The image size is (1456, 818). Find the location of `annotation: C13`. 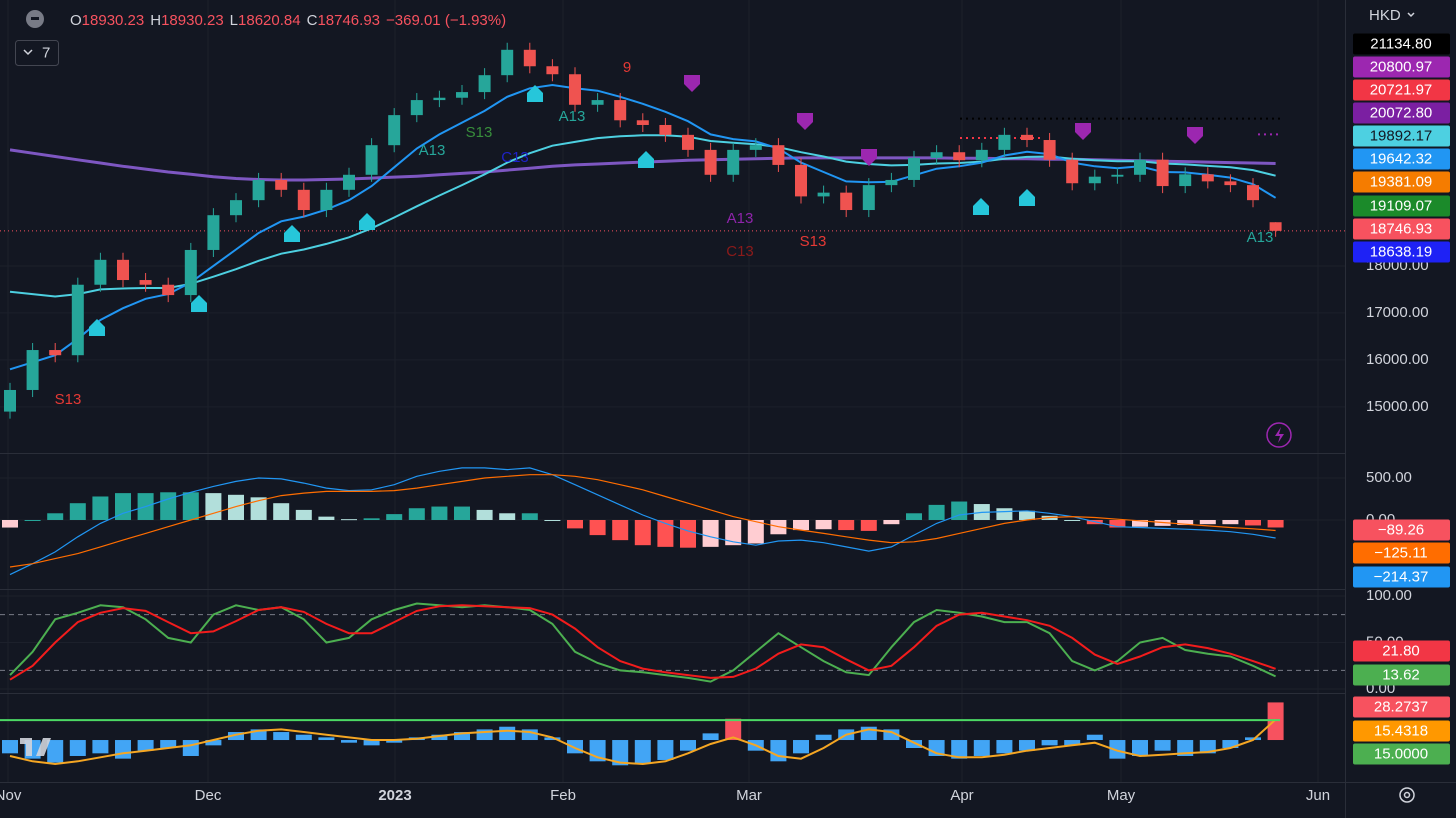

annotation: C13 is located at coordinates (515, 157).